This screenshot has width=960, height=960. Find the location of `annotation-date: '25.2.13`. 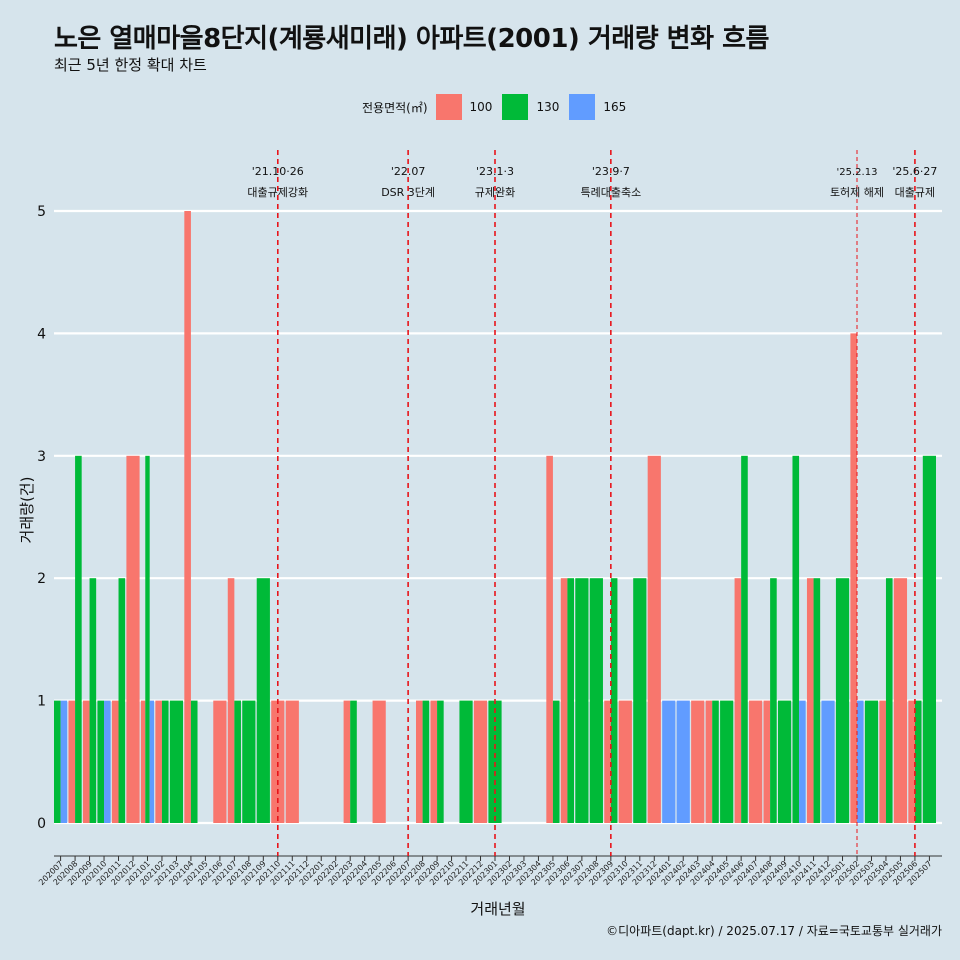

annotation-date: '25.2.13 is located at coordinates (857, 172).